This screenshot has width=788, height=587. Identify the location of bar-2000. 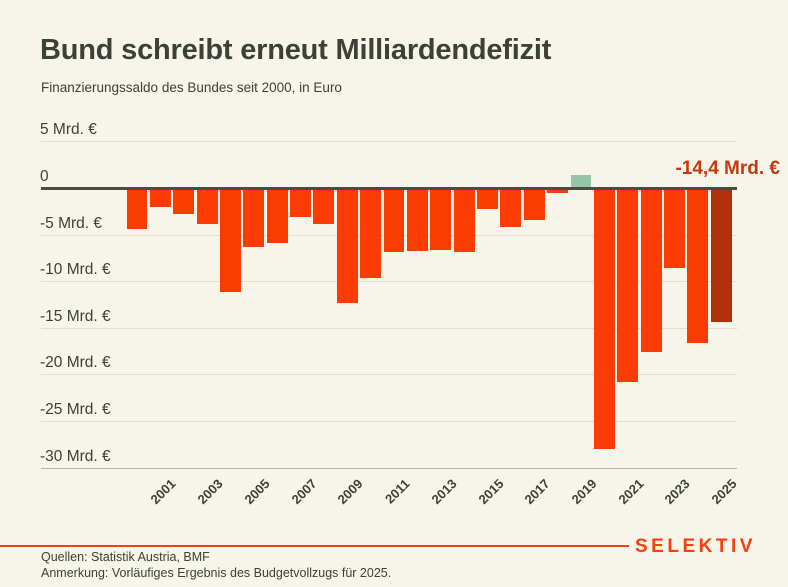
(137, 208).